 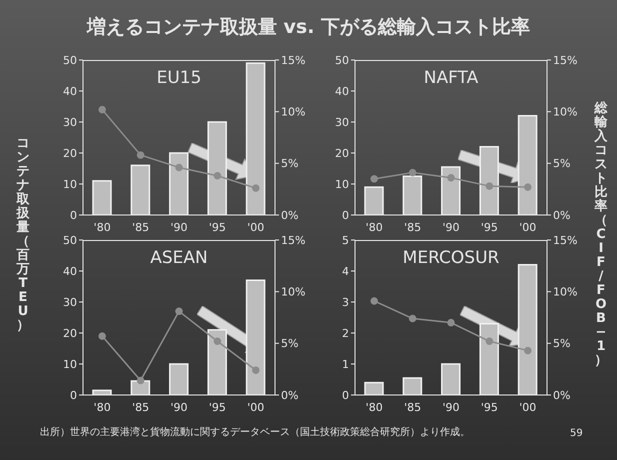 What do you see at coordinates (345, 271) in the screenshot?
I see `y-tick-label: 4` at bounding box center [345, 271].